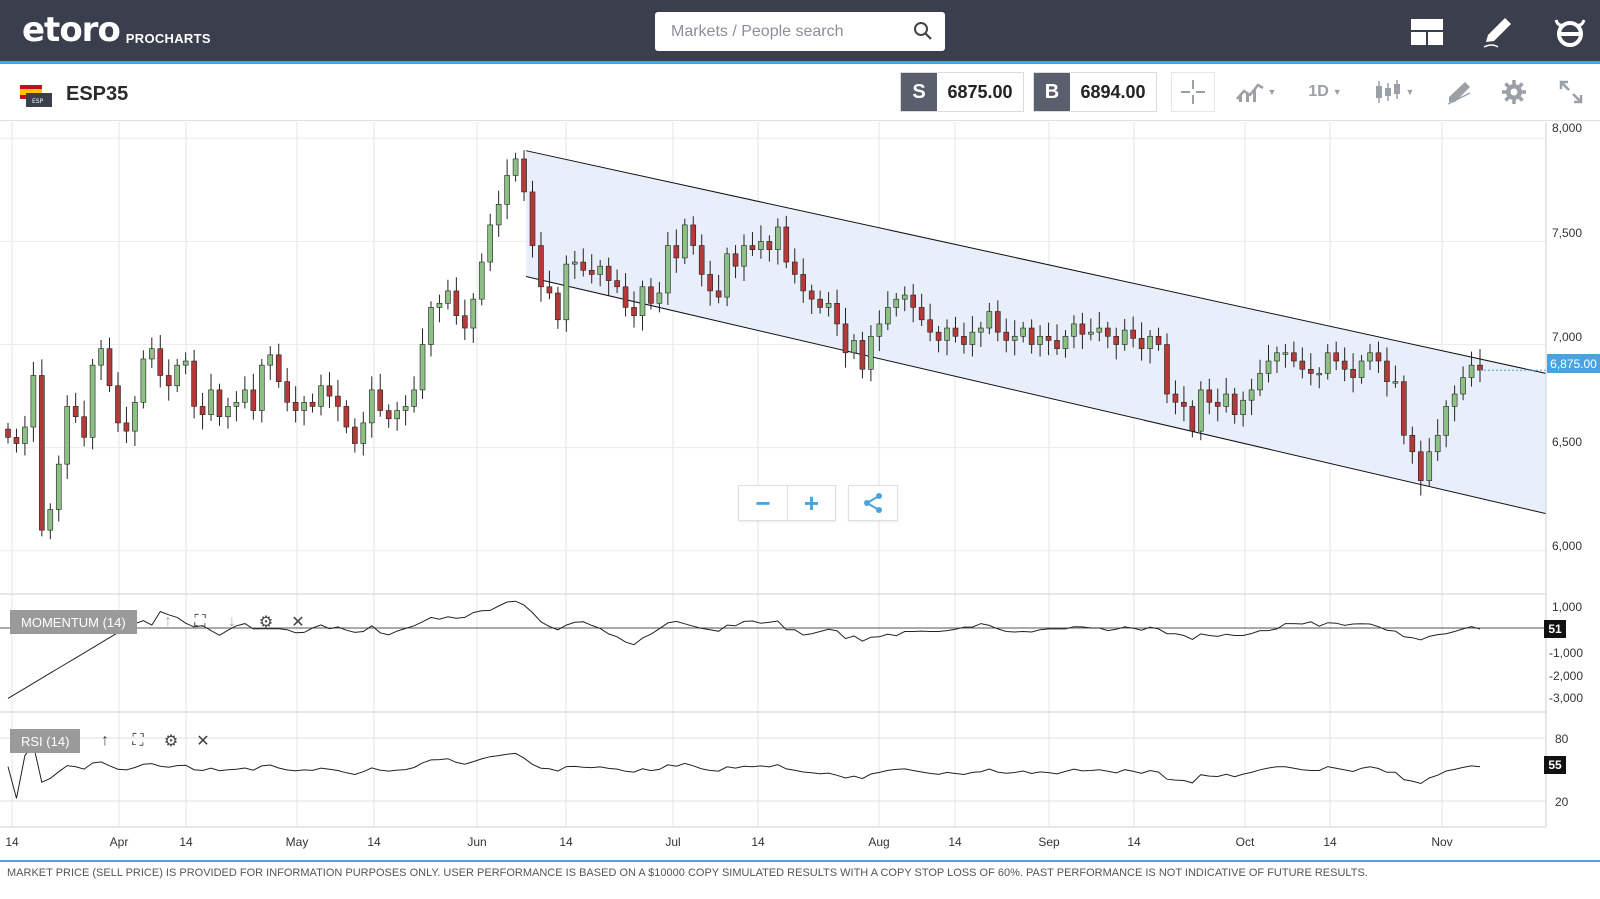 Image resolution: width=1600 pixels, height=899 pixels. Describe the element at coordinates (1318, 91) in the screenshot. I see `interval-label: 1D` at that location.